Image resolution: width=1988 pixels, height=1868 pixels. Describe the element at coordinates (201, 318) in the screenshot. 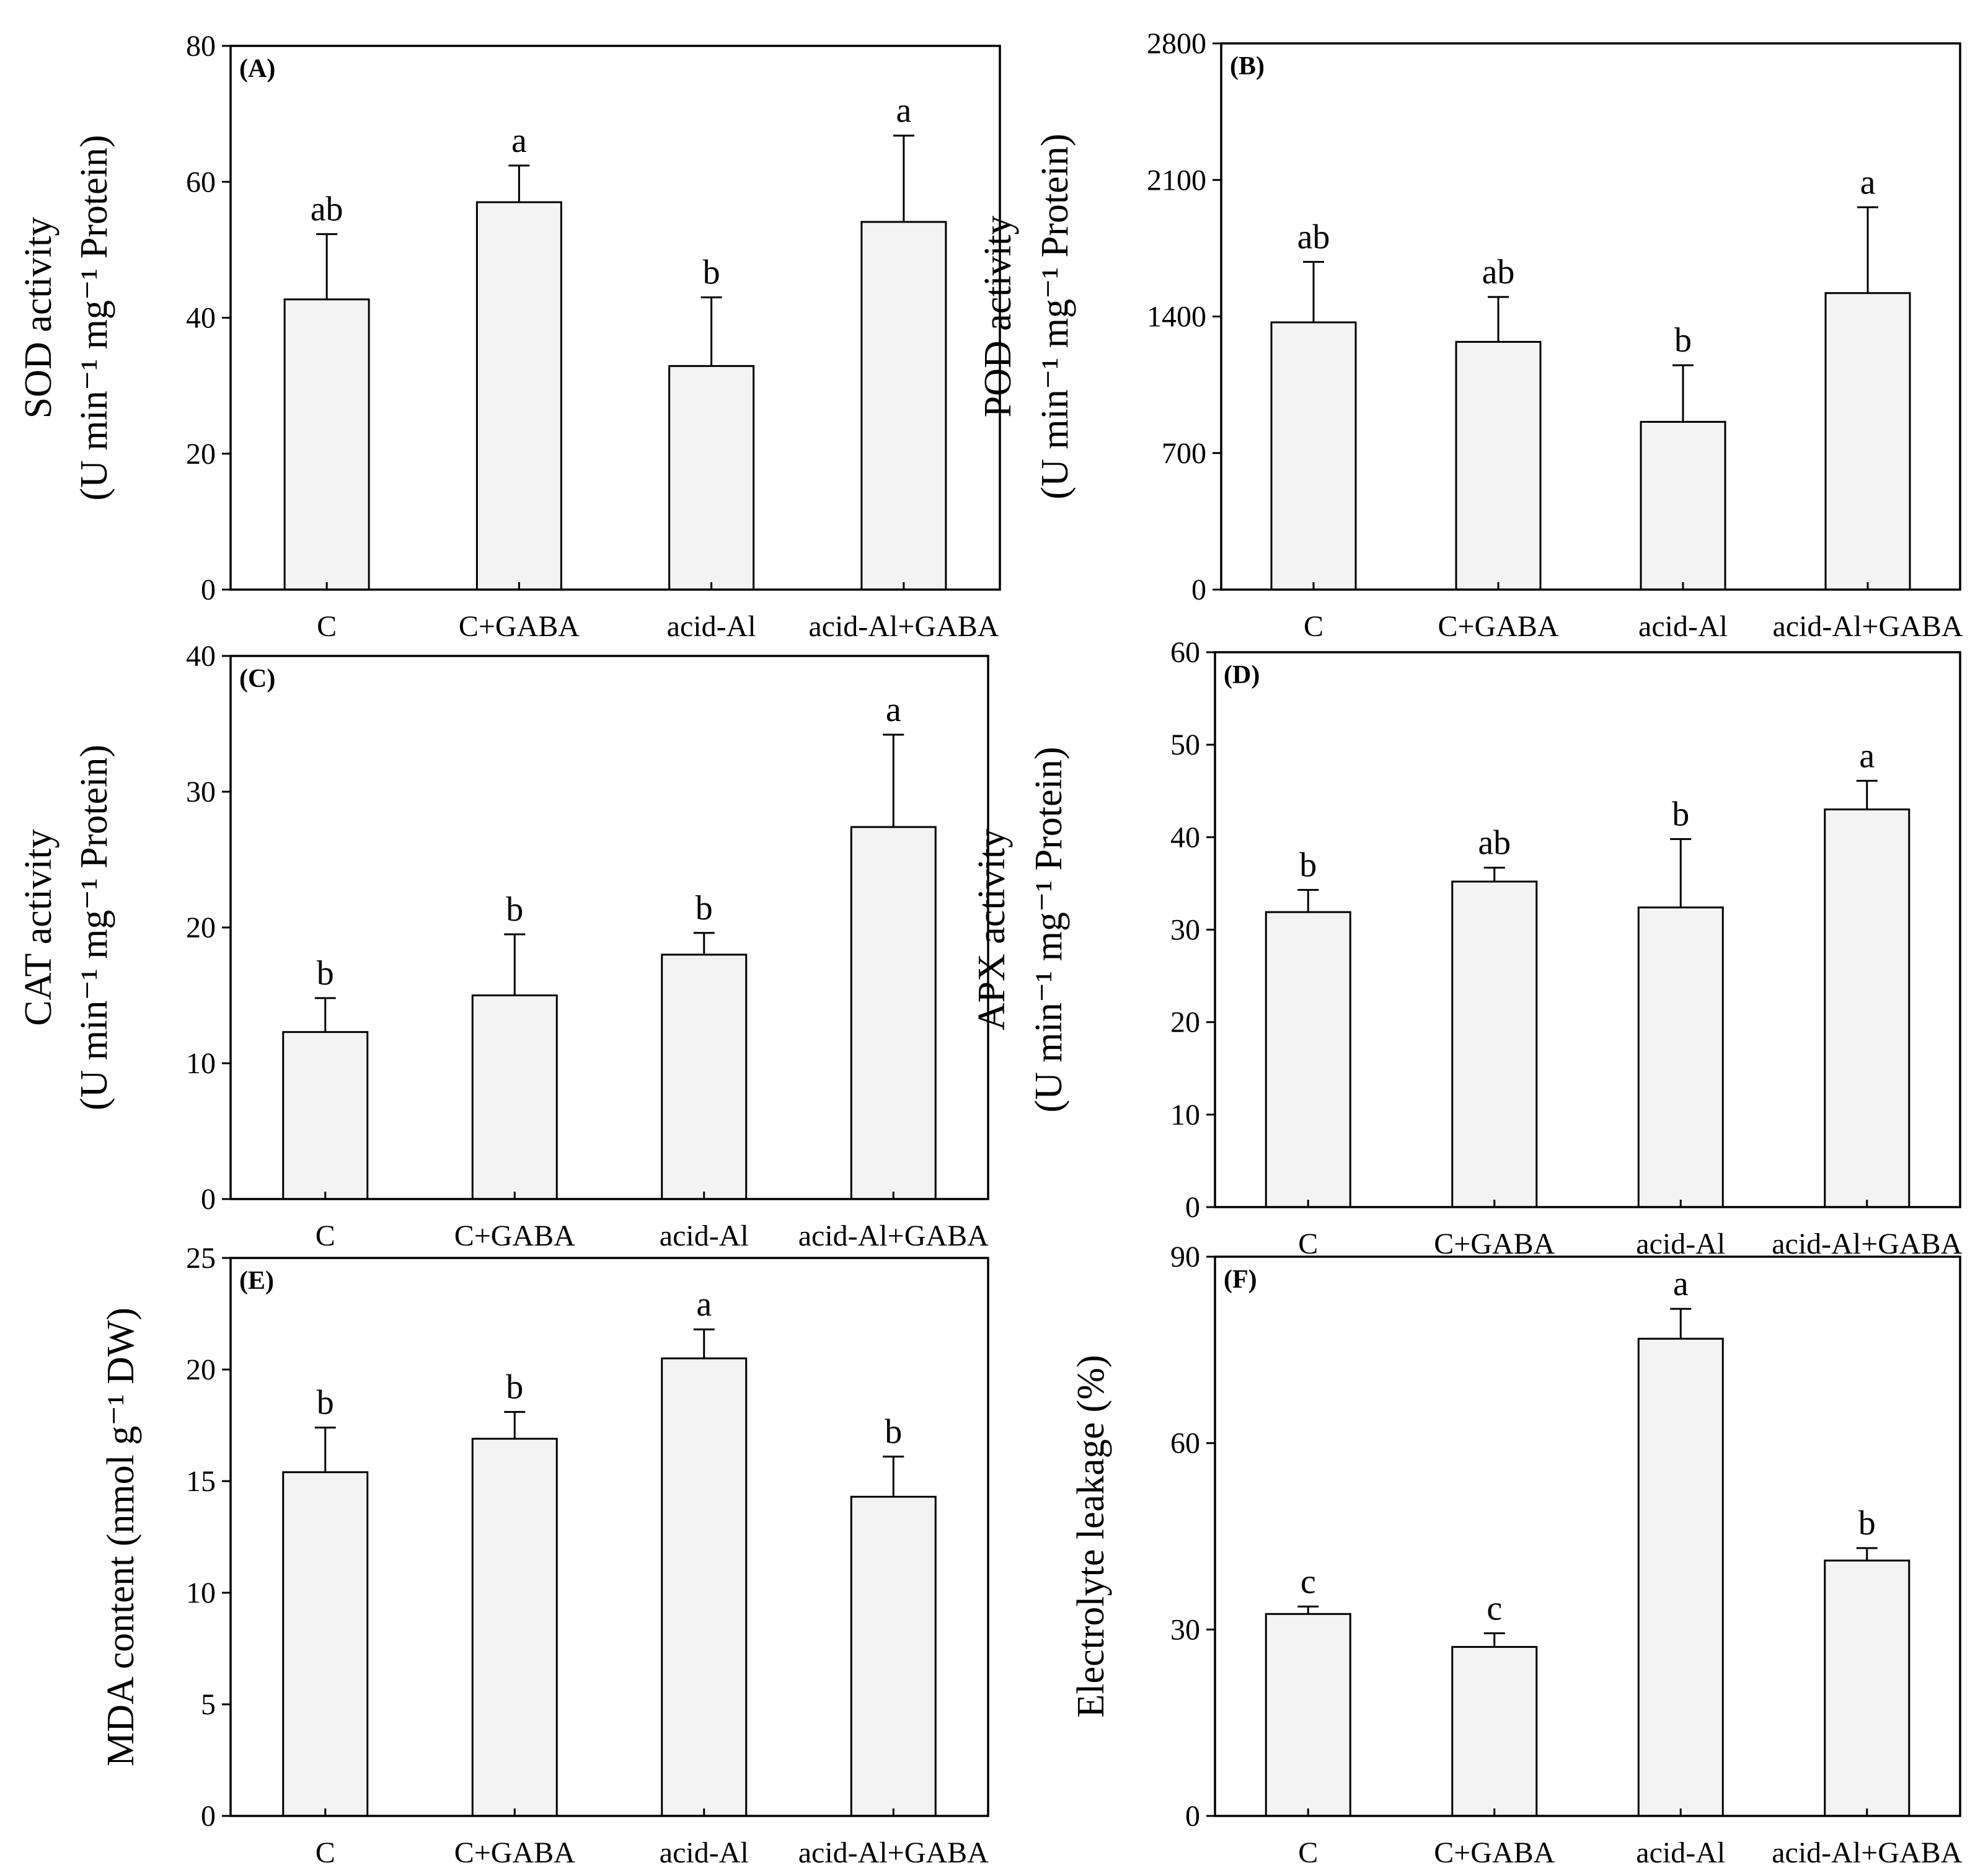

I see `y-tick-label-2: 40` at that location.